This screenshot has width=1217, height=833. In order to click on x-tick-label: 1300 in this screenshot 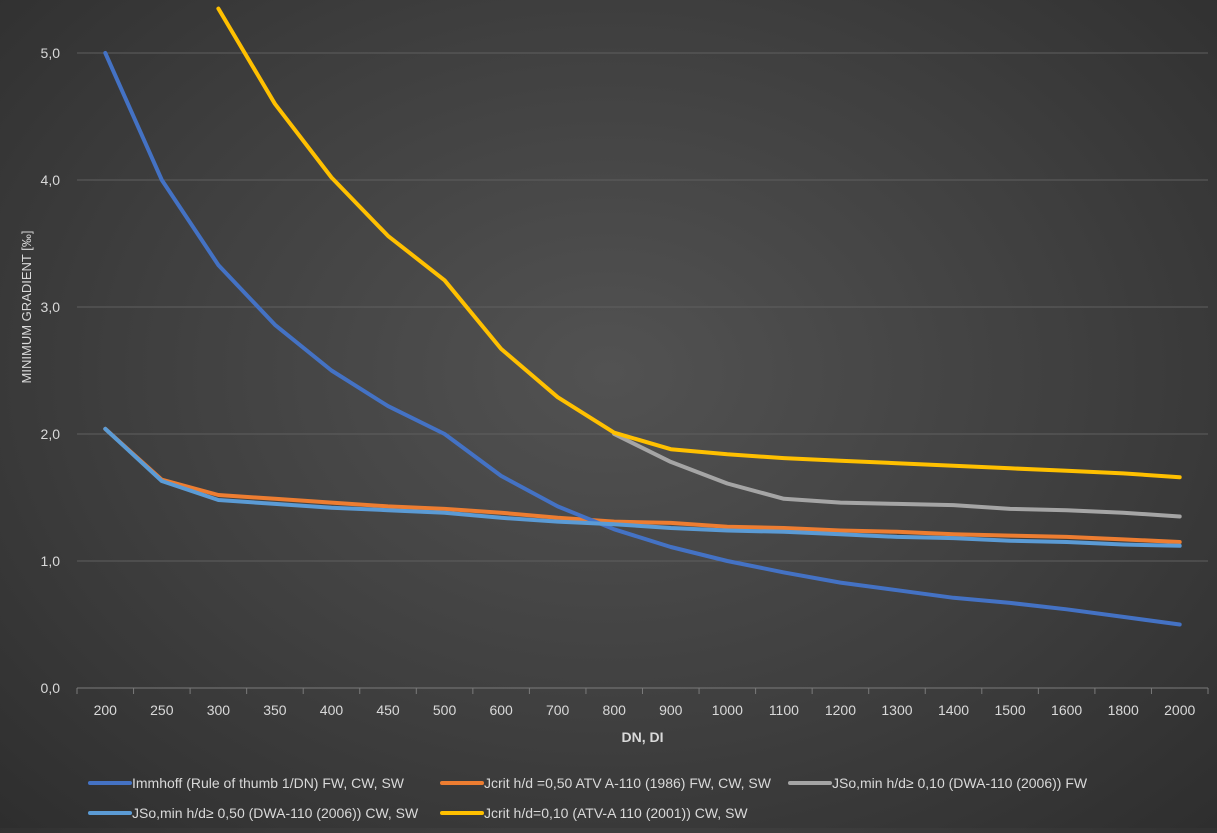, I will do `click(896, 710)`.